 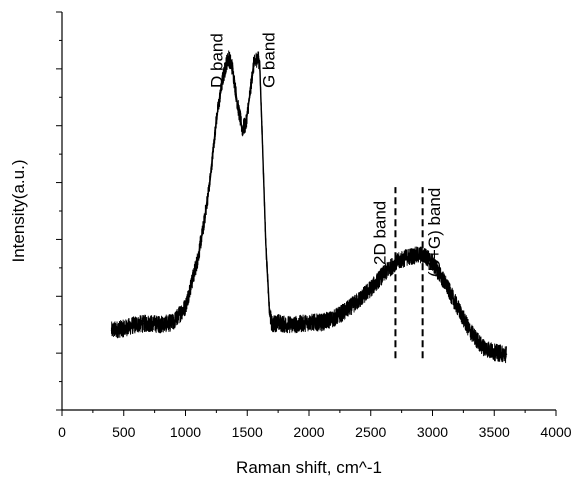 I want to click on x-tick-label: 4000, so click(x=555, y=432).